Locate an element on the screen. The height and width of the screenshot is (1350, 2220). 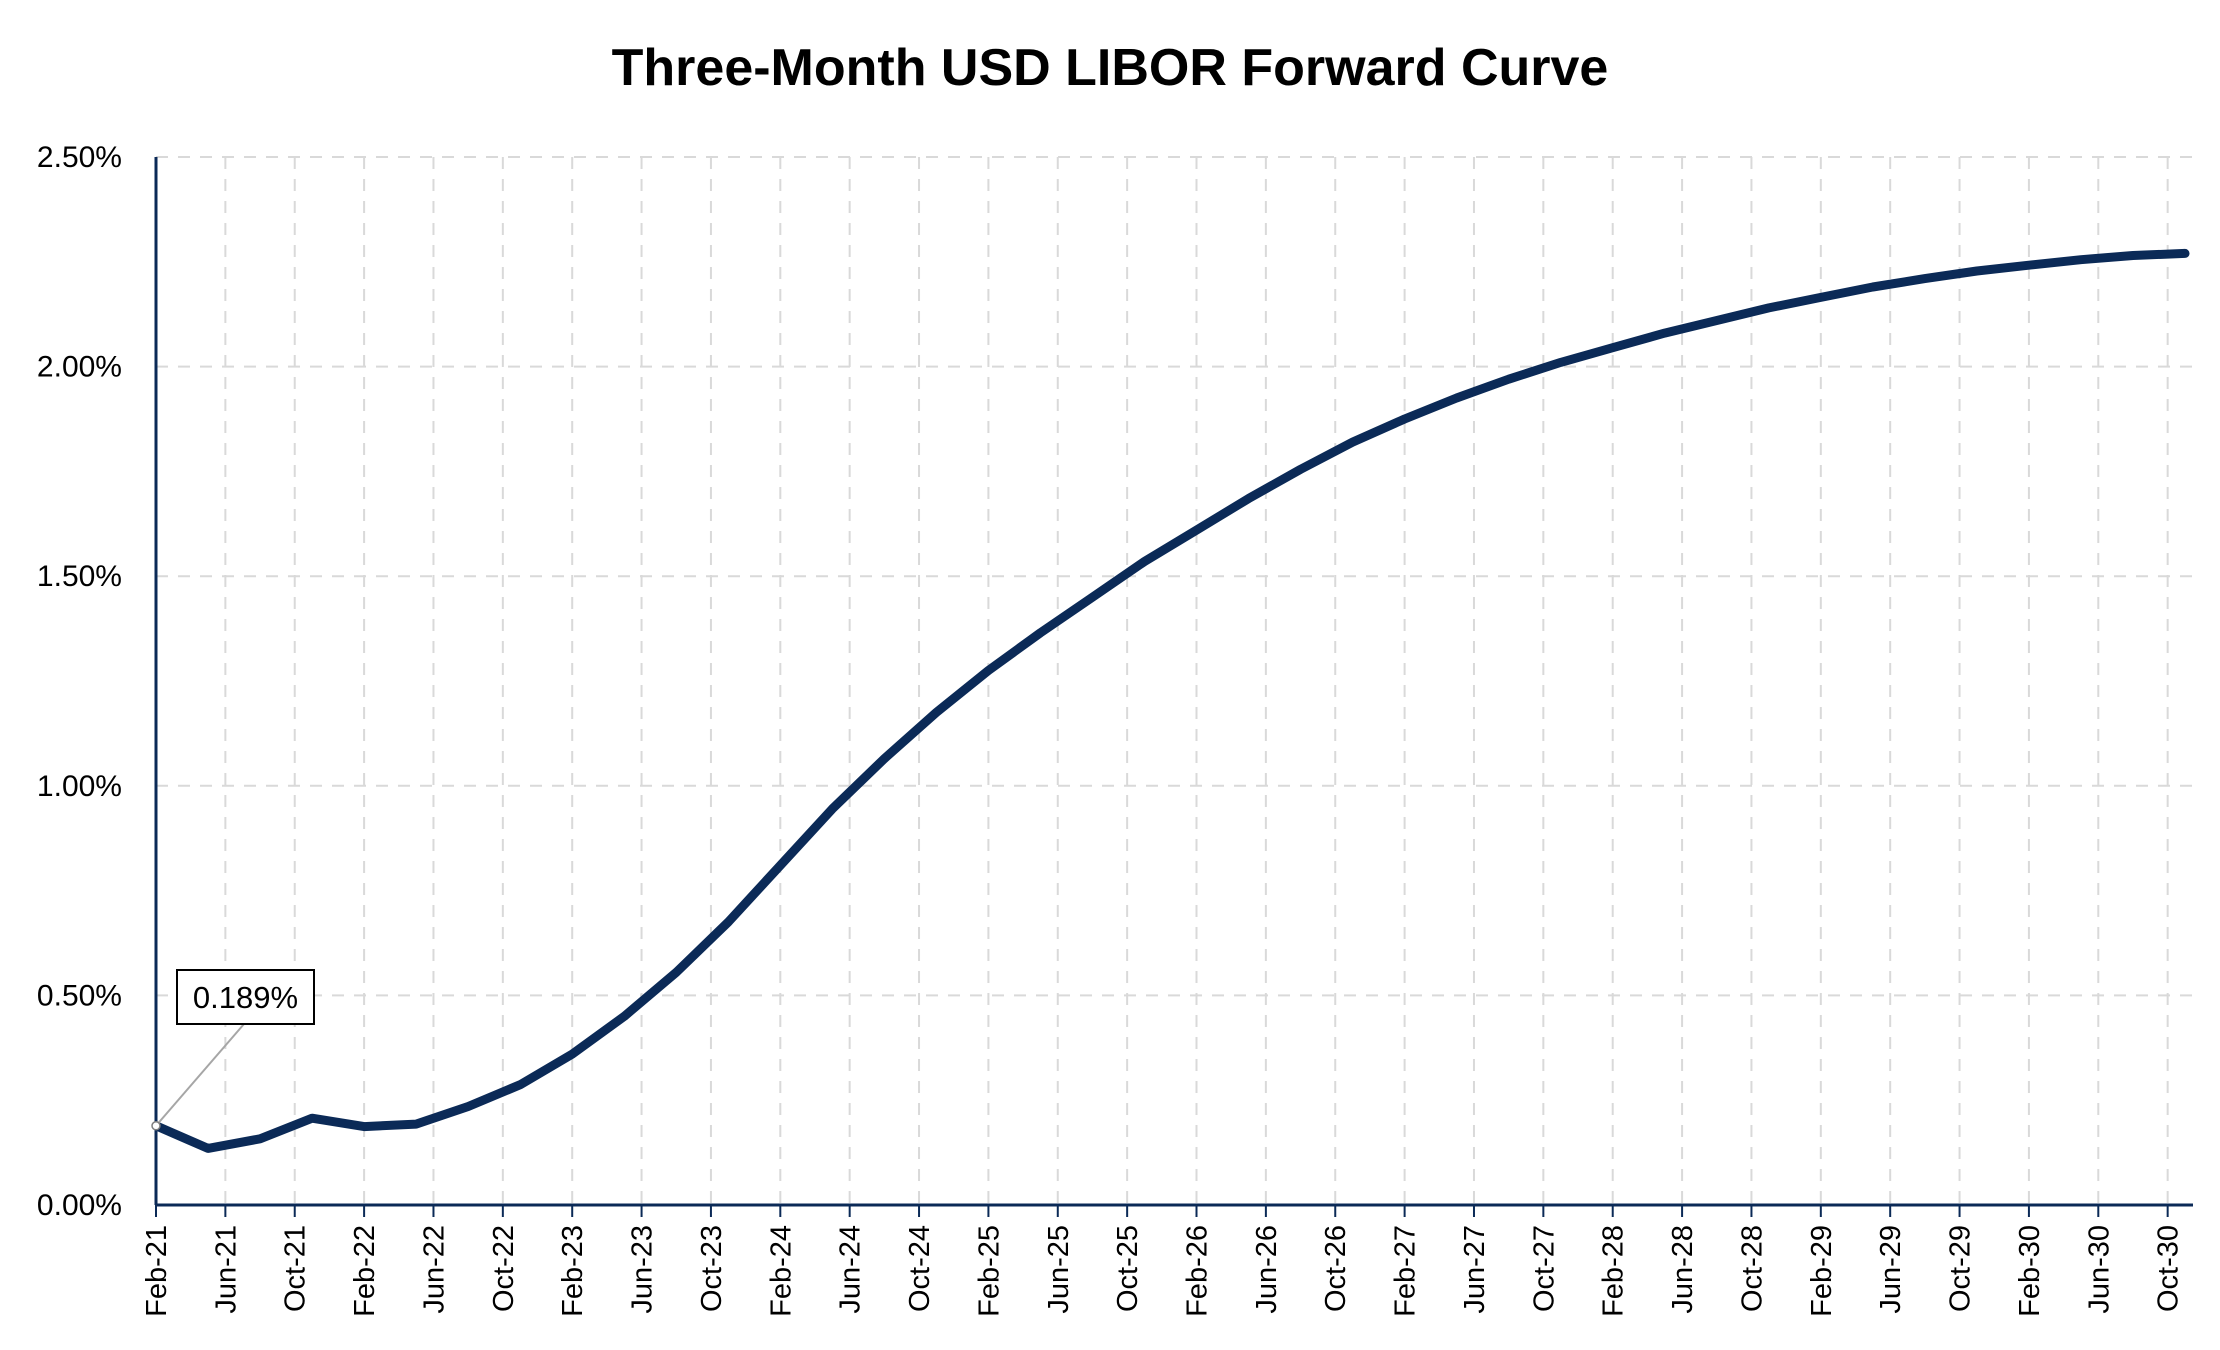
chart-title: Three-Month USD LIBOR Forward Curve is located at coordinates (1110, 68).